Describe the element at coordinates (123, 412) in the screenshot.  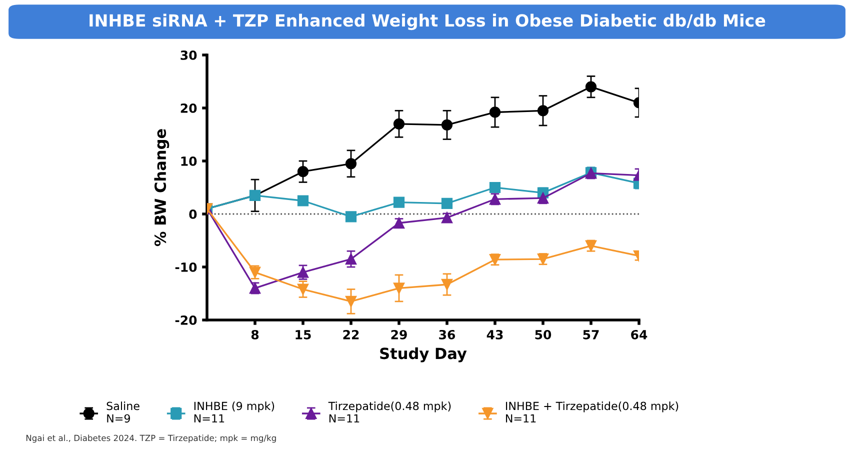
I see `legend-label: Saline N=9` at that location.